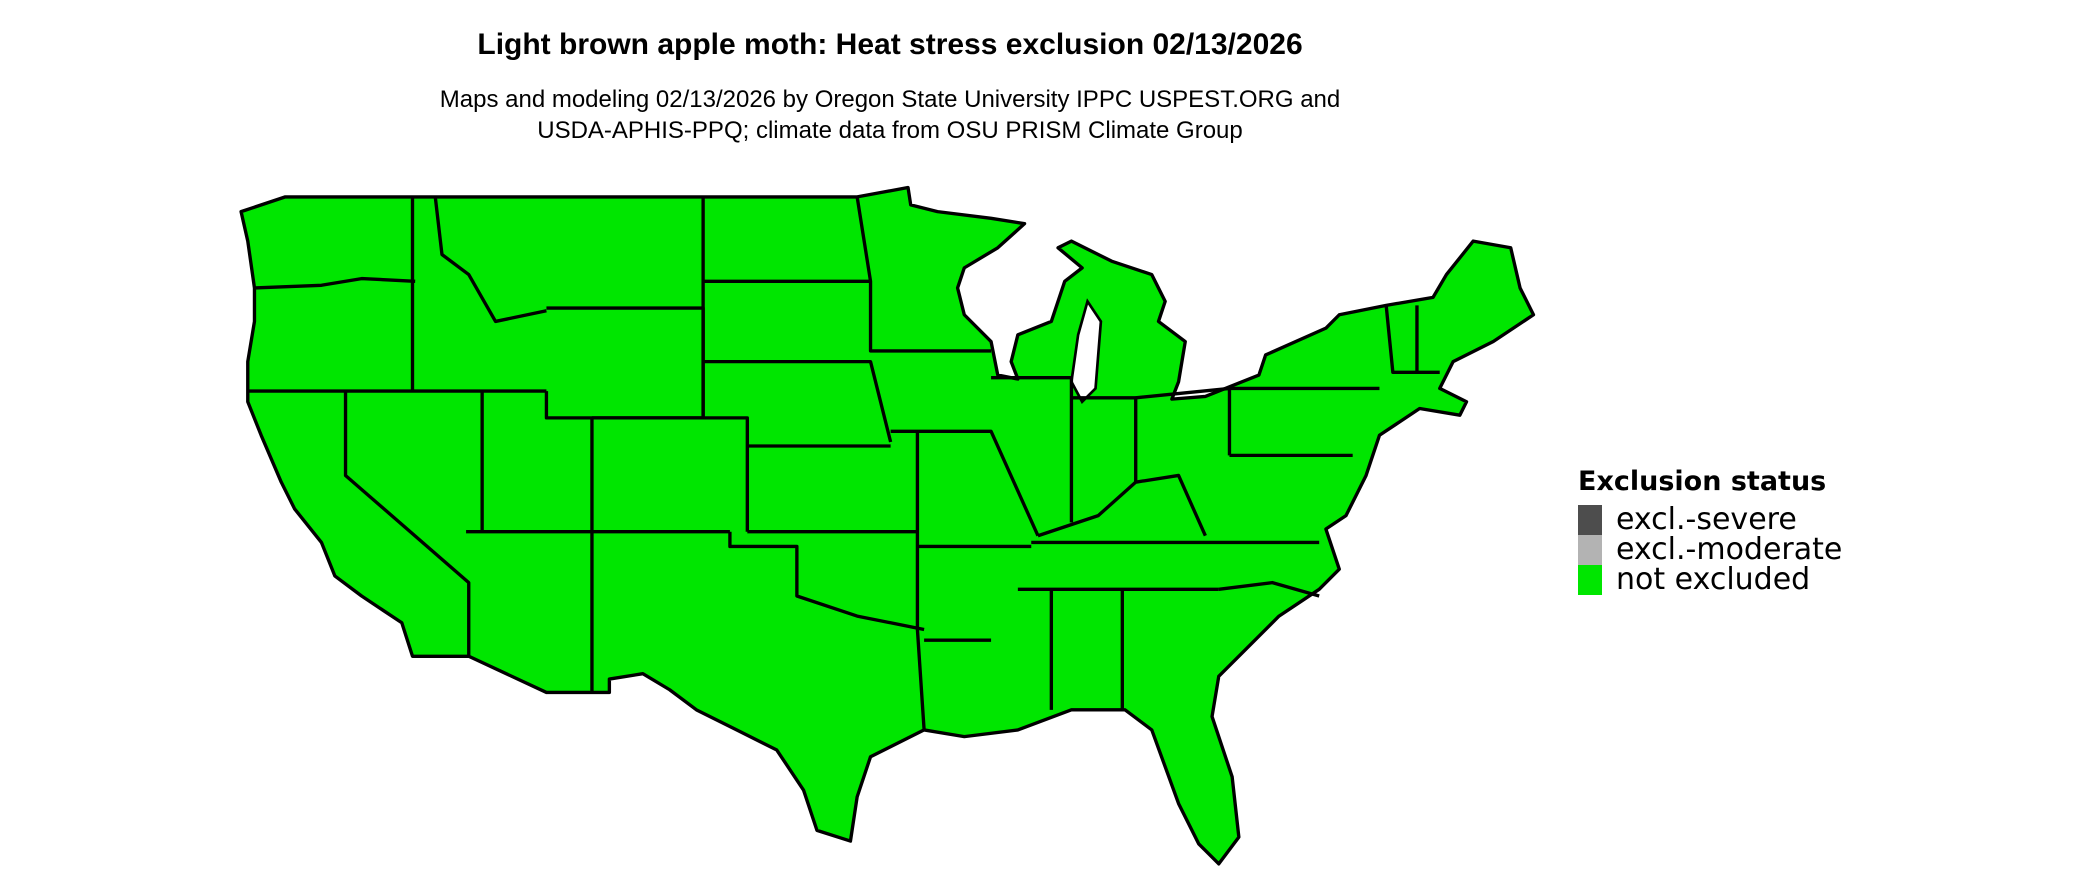 The image size is (2100, 892). What do you see at coordinates (1713, 579) in the screenshot?
I see `legend-label: not excluded` at bounding box center [1713, 579].